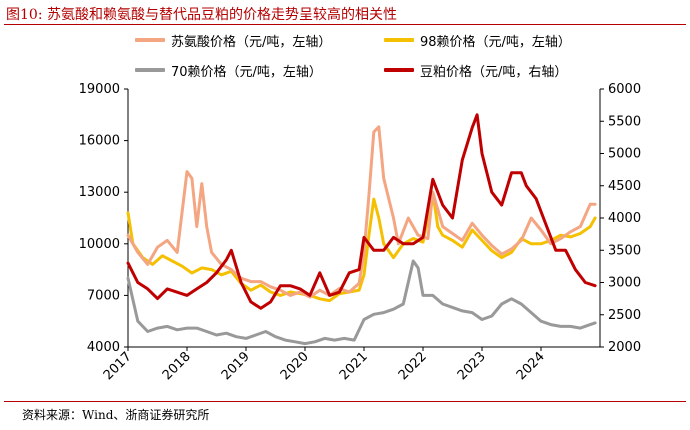 Image resolution: width=690 pixels, height=430 pixels. What do you see at coordinates (99, 244) in the screenshot?
I see `left-tick-label: 10000` at bounding box center [99, 244].